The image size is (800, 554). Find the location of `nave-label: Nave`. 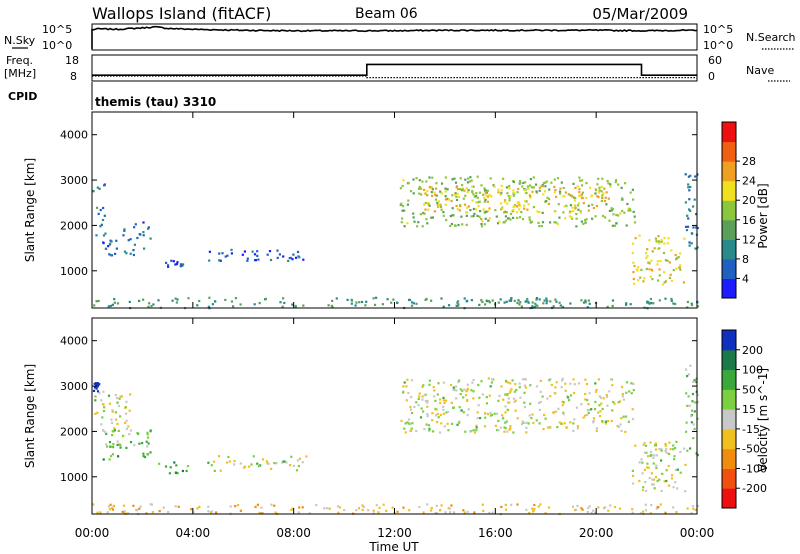

nave-label: Nave is located at coordinates (760, 70).